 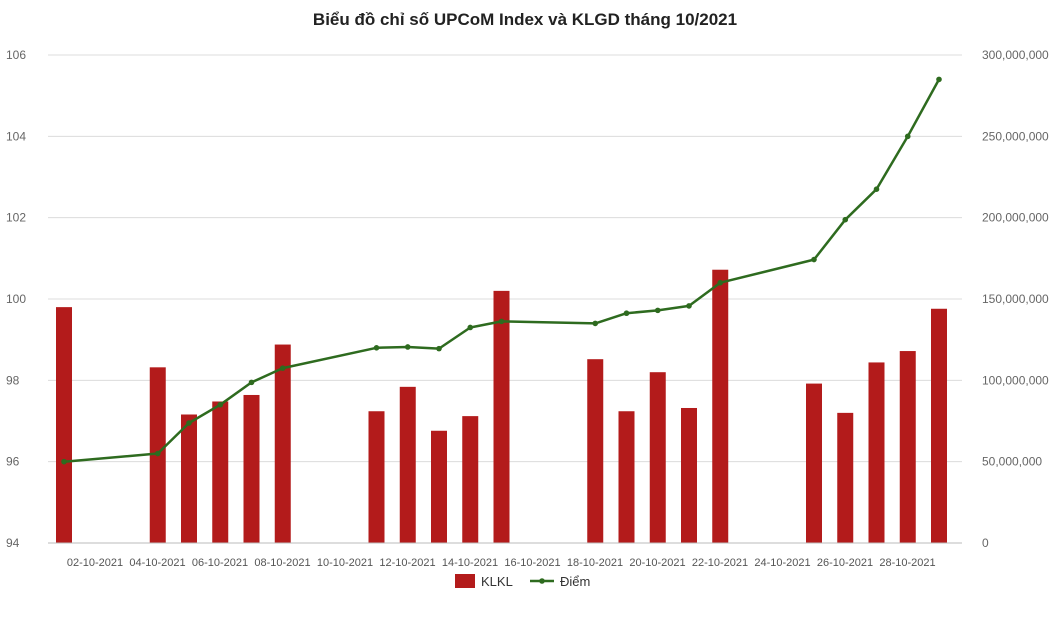 What do you see at coordinates (497, 581) in the screenshot?
I see `legend-label-bar: KLKL` at bounding box center [497, 581].